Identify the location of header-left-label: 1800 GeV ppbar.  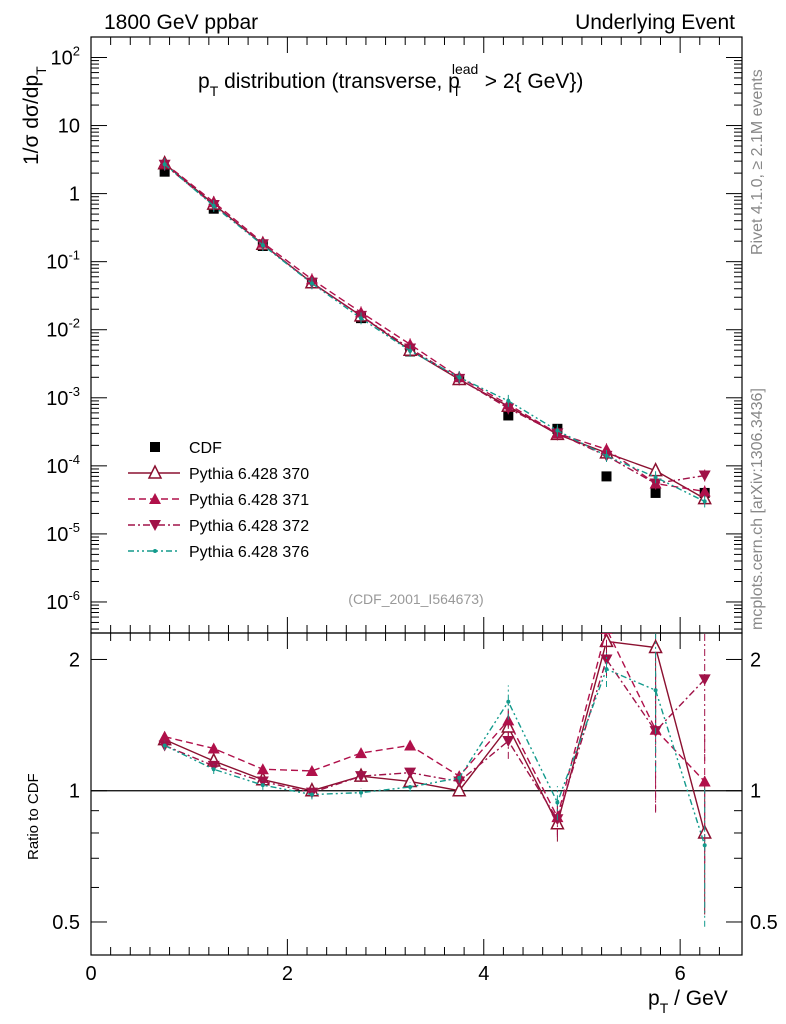
(181, 22).